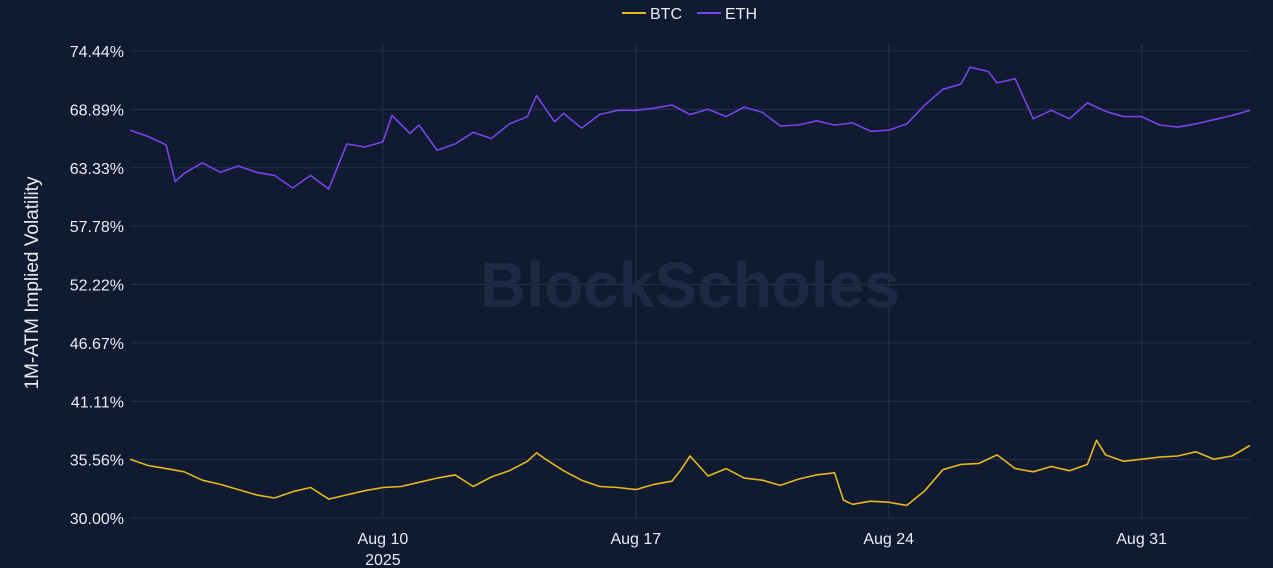 The width and height of the screenshot is (1273, 568). I want to click on x-tick-label: Aug 17, so click(635, 539).